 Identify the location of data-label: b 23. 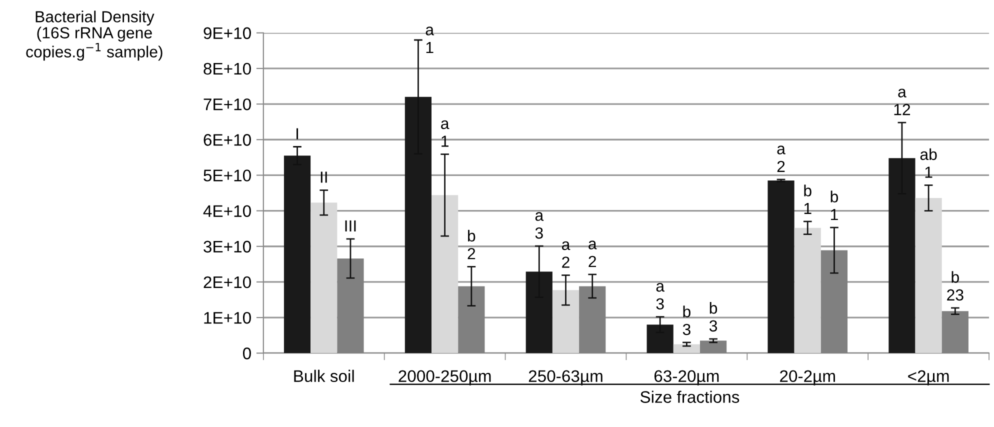
(955, 286).